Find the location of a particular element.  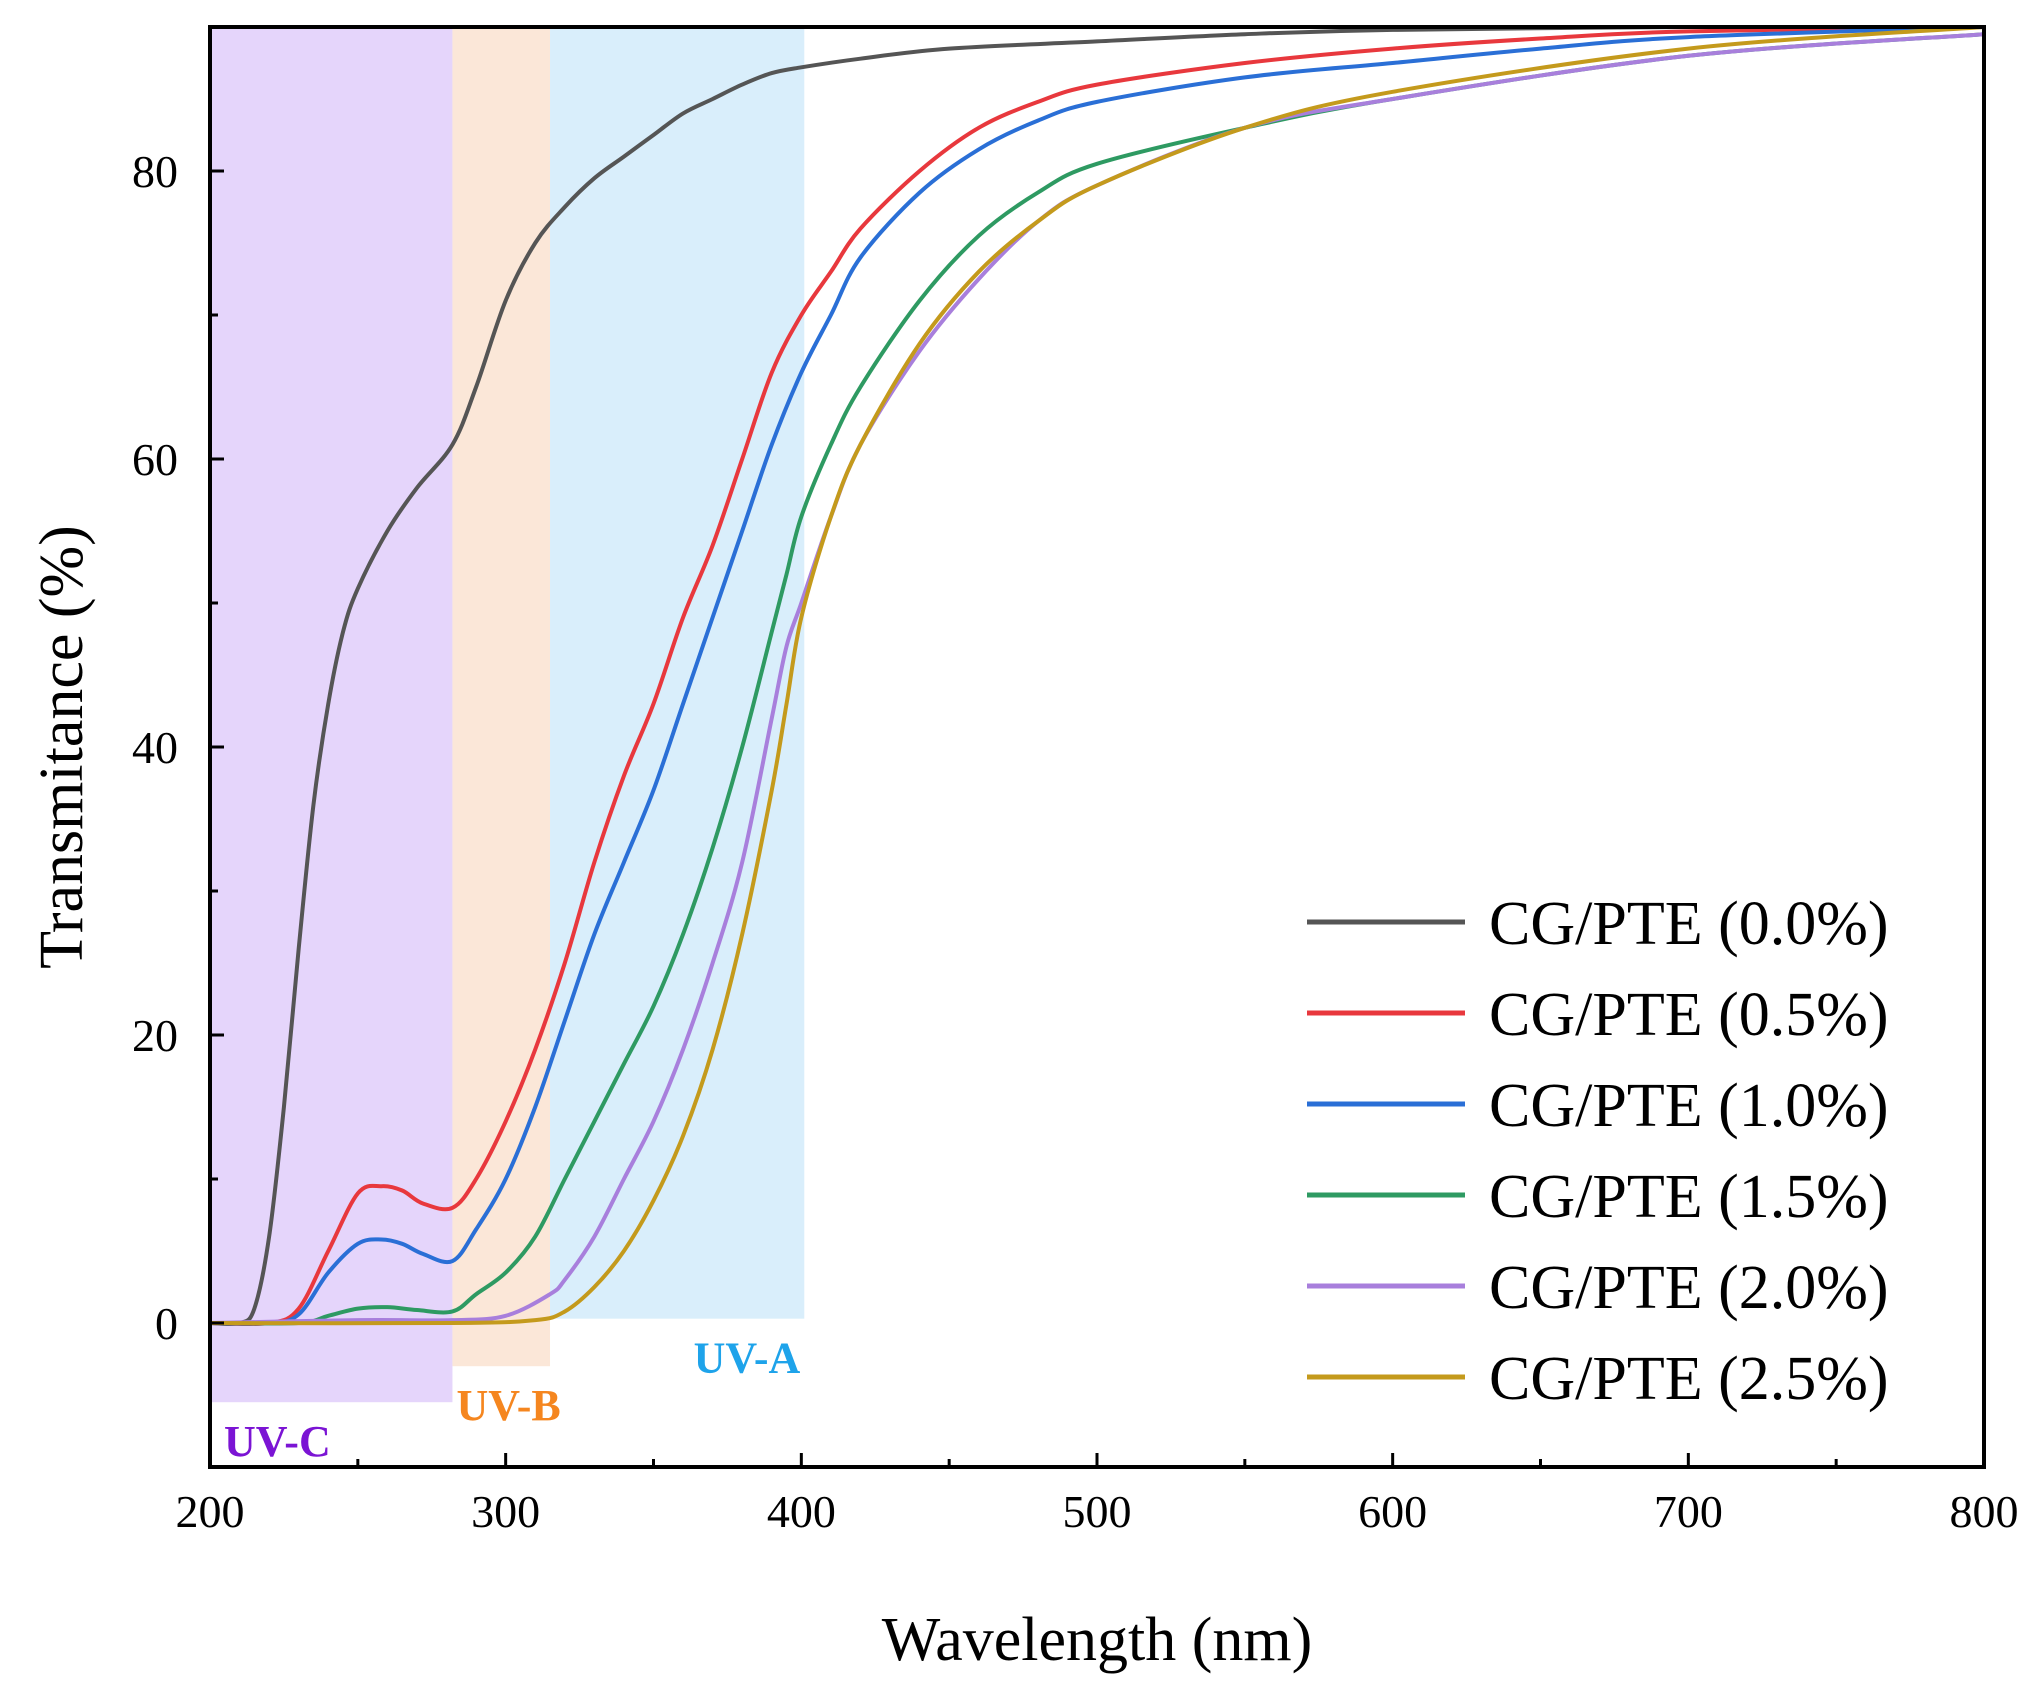

y-tick-label: 0 is located at coordinates (166, 1323).